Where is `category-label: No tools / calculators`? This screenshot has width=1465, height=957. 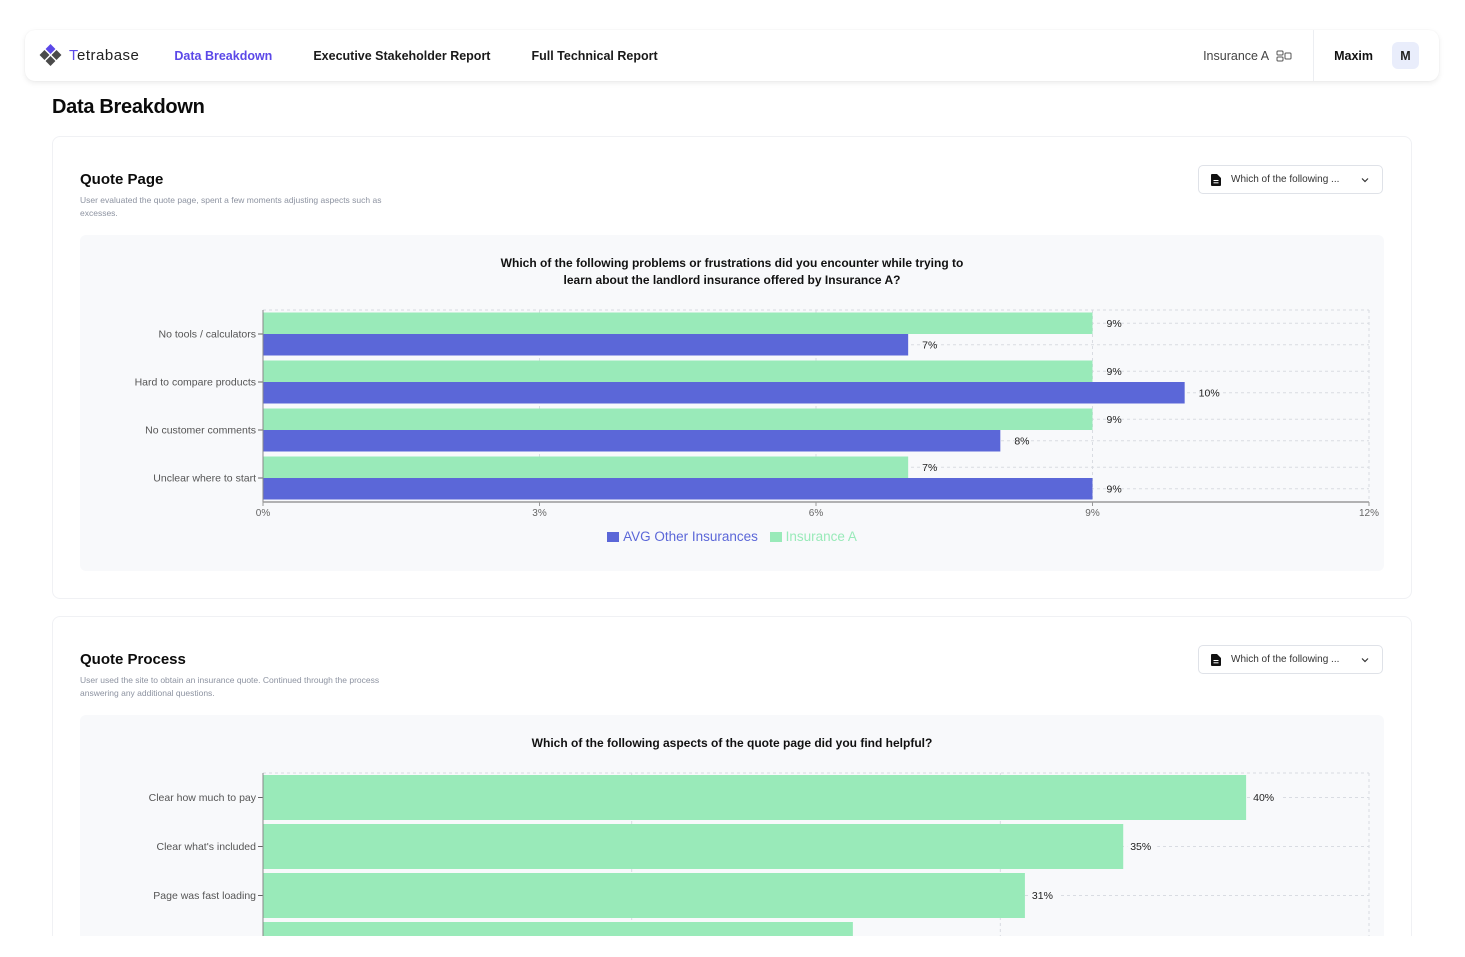 category-label: No tools / calculators is located at coordinates (207, 335).